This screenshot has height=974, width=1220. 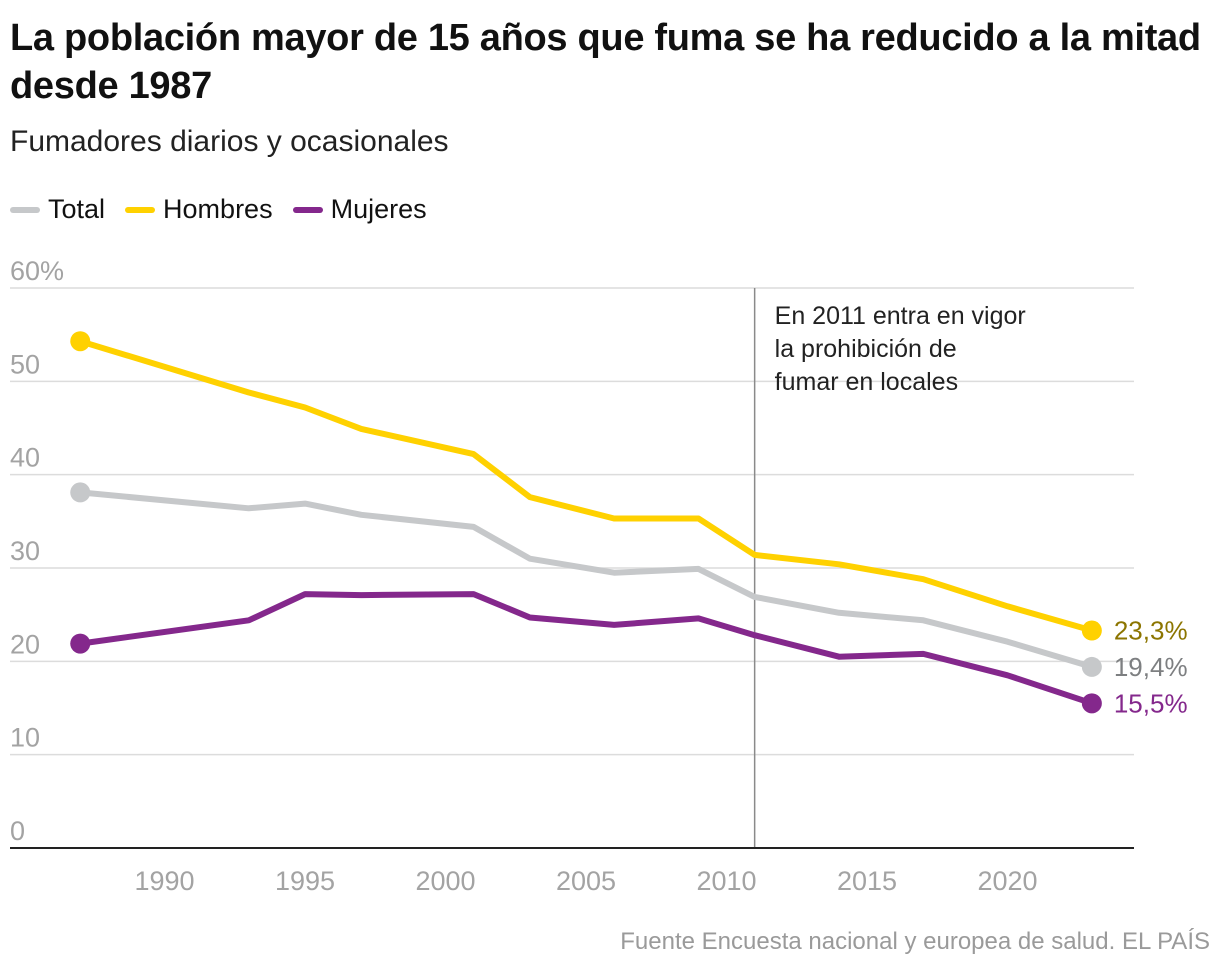 I want to click on series-end-point-hombres, so click(x=1091, y=630).